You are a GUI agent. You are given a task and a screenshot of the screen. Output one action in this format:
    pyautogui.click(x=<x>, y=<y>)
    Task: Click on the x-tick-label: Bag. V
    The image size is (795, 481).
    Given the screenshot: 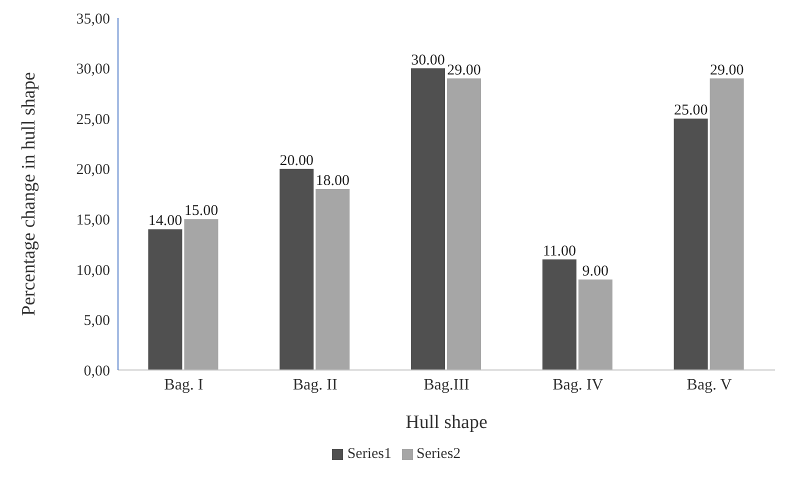 What is the action you would take?
    pyautogui.click(x=709, y=385)
    